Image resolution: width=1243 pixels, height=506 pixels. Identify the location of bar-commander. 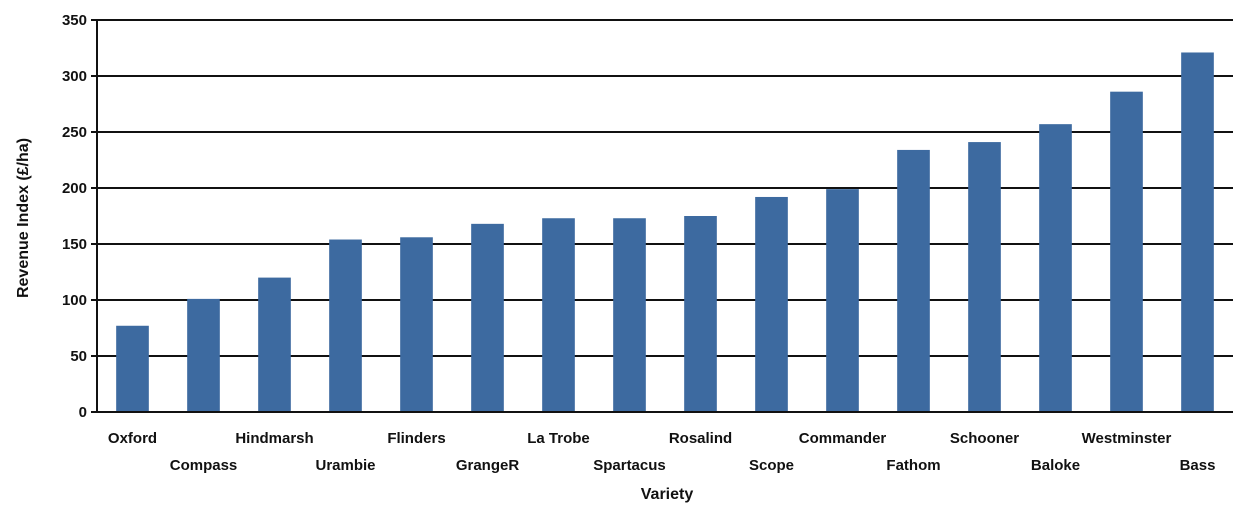
(842, 300).